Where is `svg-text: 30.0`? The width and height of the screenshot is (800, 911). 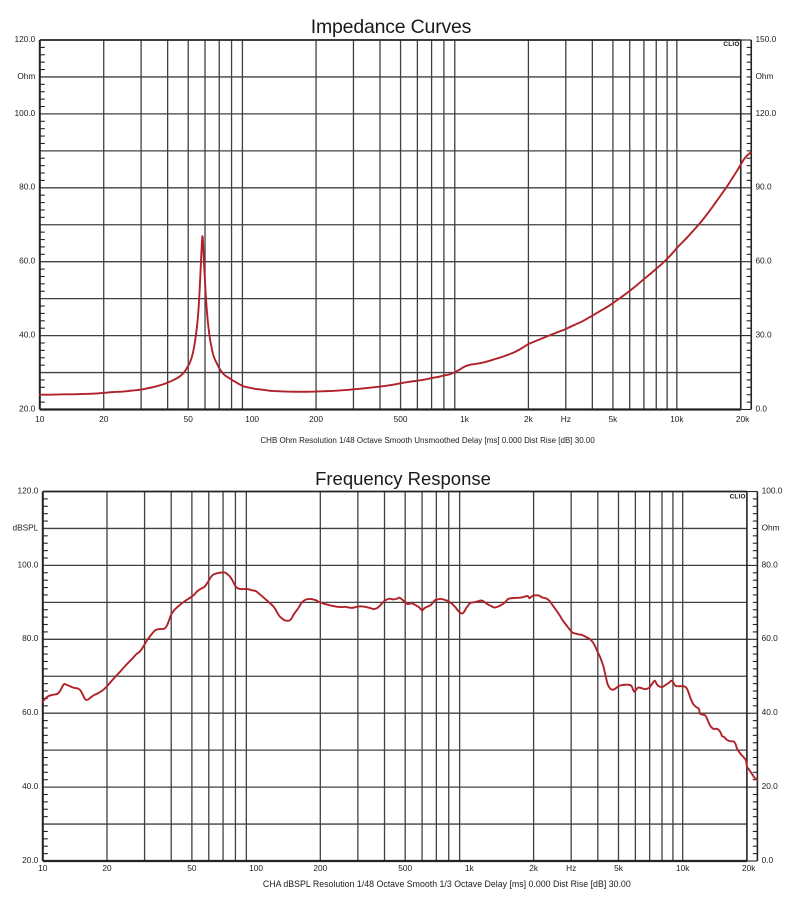
svg-text: 30.0 is located at coordinates (763, 335).